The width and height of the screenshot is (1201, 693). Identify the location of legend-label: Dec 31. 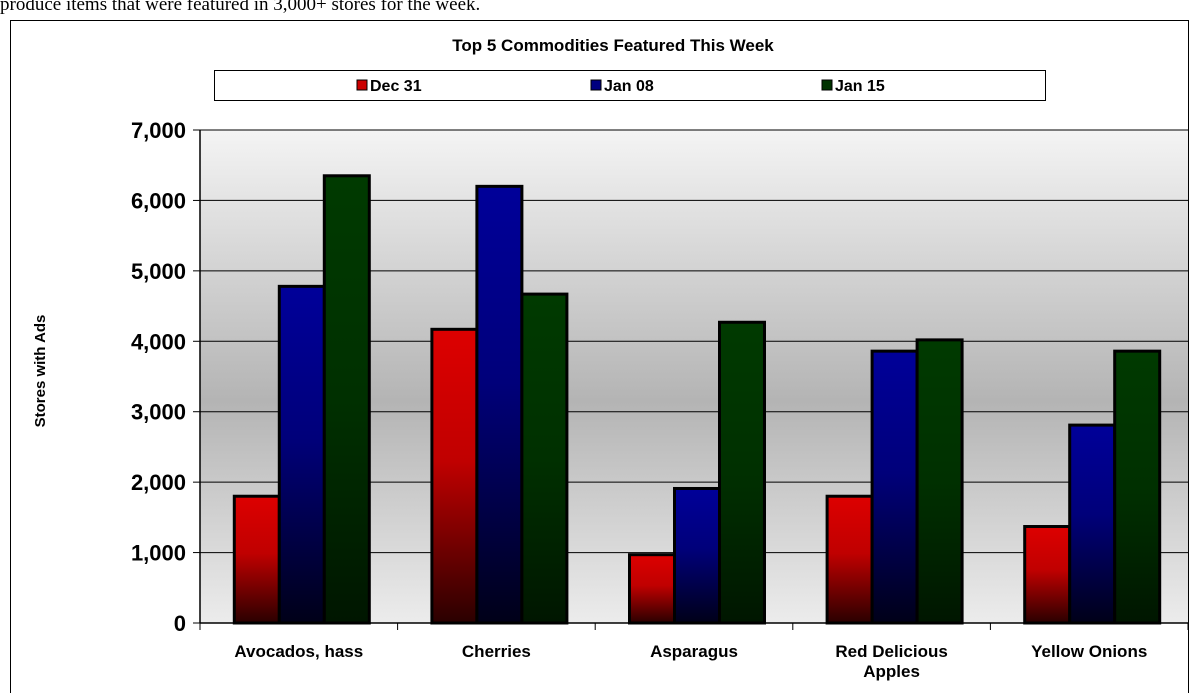
(396, 86).